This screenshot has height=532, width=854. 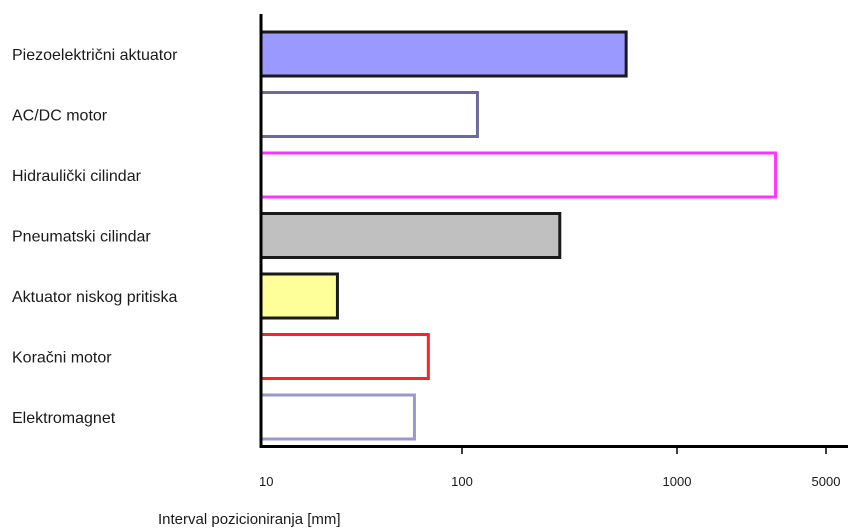 What do you see at coordinates (518, 175) in the screenshot?
I see `bar-hidraulicki-cilindar` at bounding box center [518, 175].